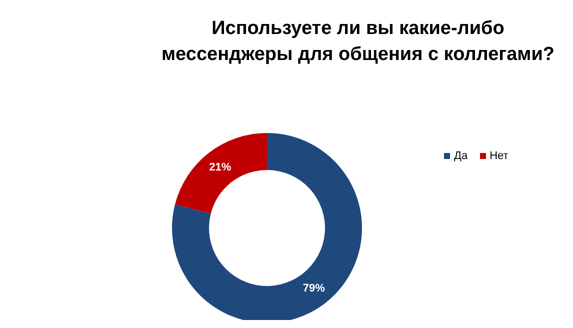  I want to click on data-label: 79%, so click(314, 288).